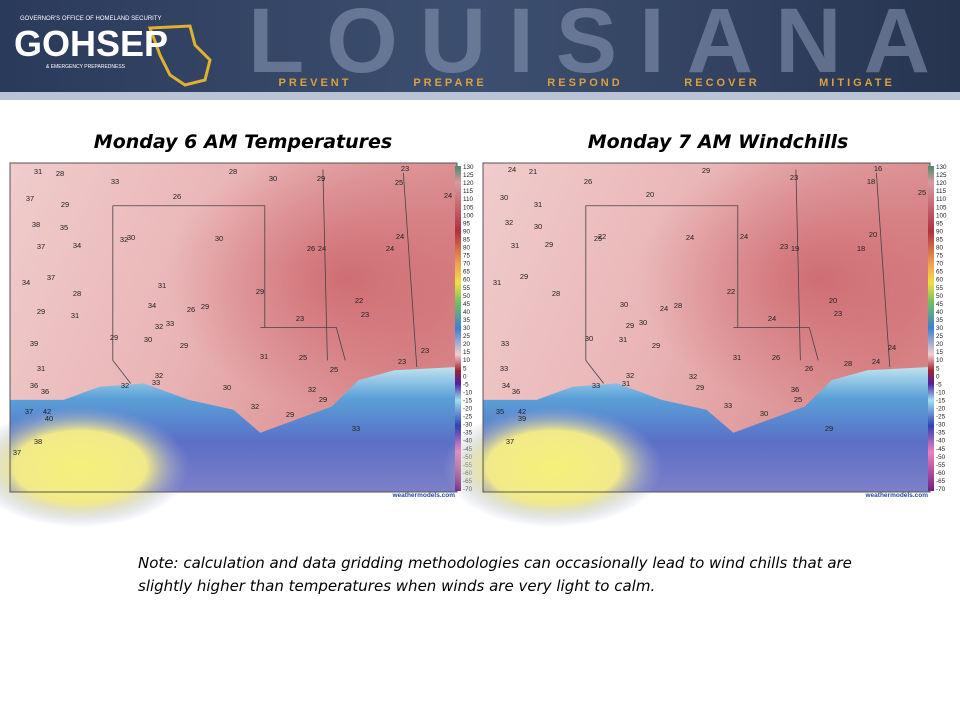  Describe the element at coordinates (938, 376) in the screenshot. I see `colorbar-label: 0` at that location.